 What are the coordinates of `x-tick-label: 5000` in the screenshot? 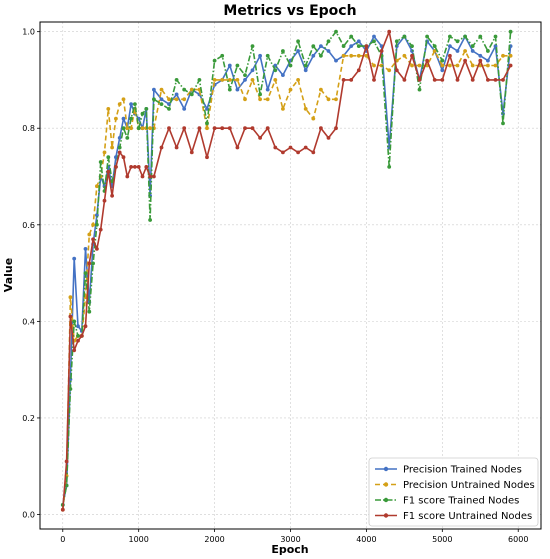 It's located at (442, 539).